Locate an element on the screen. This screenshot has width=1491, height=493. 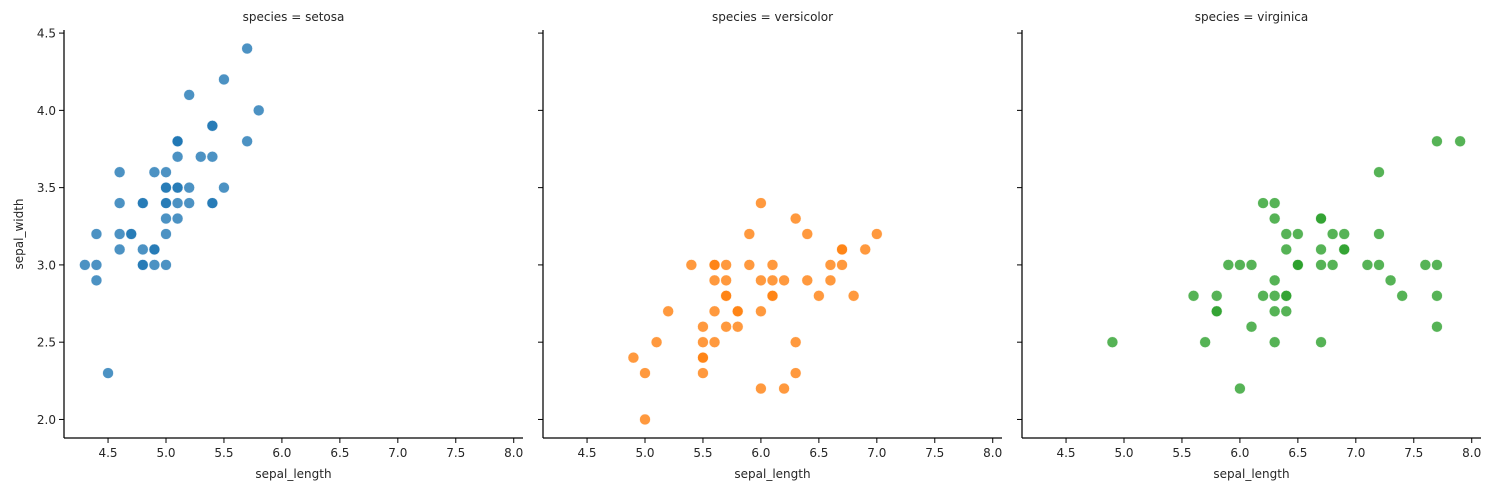
y-tick-label: 3.0 is located at coordinates (46, 265).